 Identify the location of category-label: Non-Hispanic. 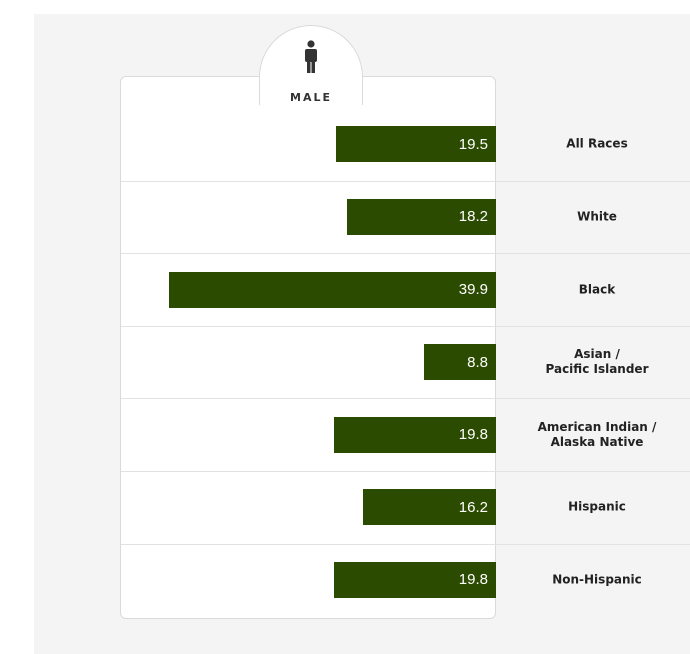
(597, 579).